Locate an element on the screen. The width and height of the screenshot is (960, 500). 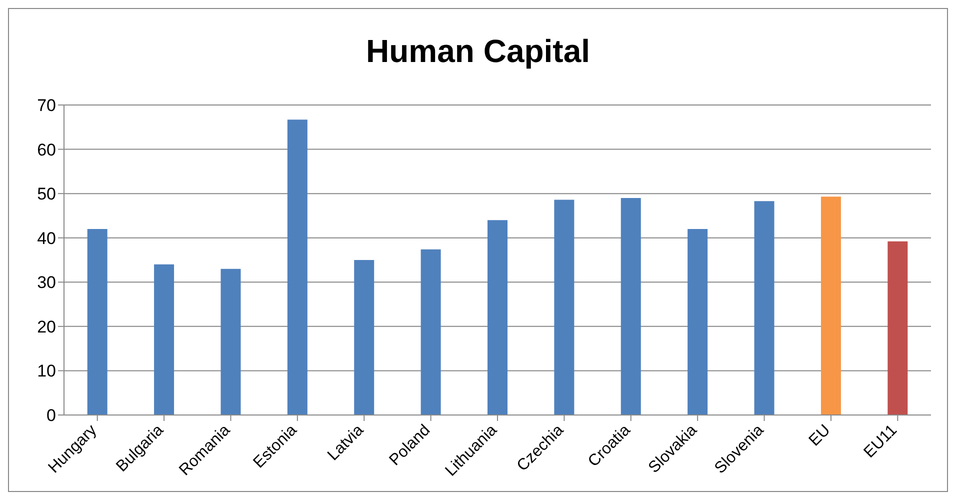
y-tick-label: 0 is located at coordinates (51, 416).